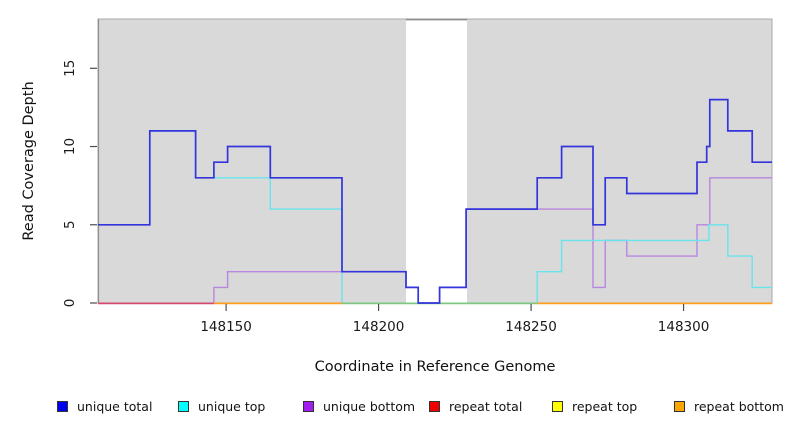 The height and width of the screenshot is (432, 792). Describe the element at coordinates (70, 68) in the screenshot. I see `y-tick-label: 15` at that location.